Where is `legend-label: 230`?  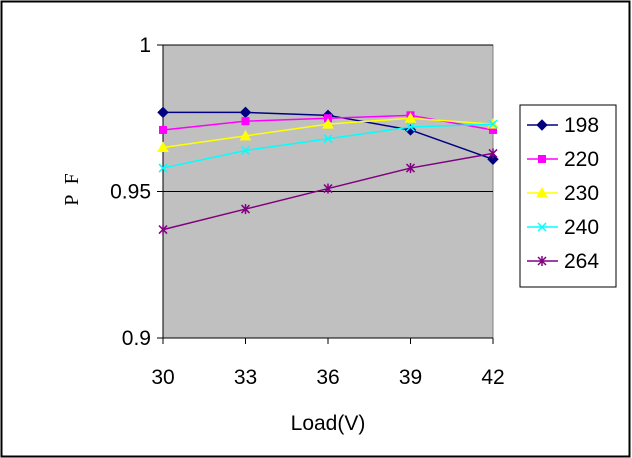 legend-label: 230 is located at coordinates (581, 193).